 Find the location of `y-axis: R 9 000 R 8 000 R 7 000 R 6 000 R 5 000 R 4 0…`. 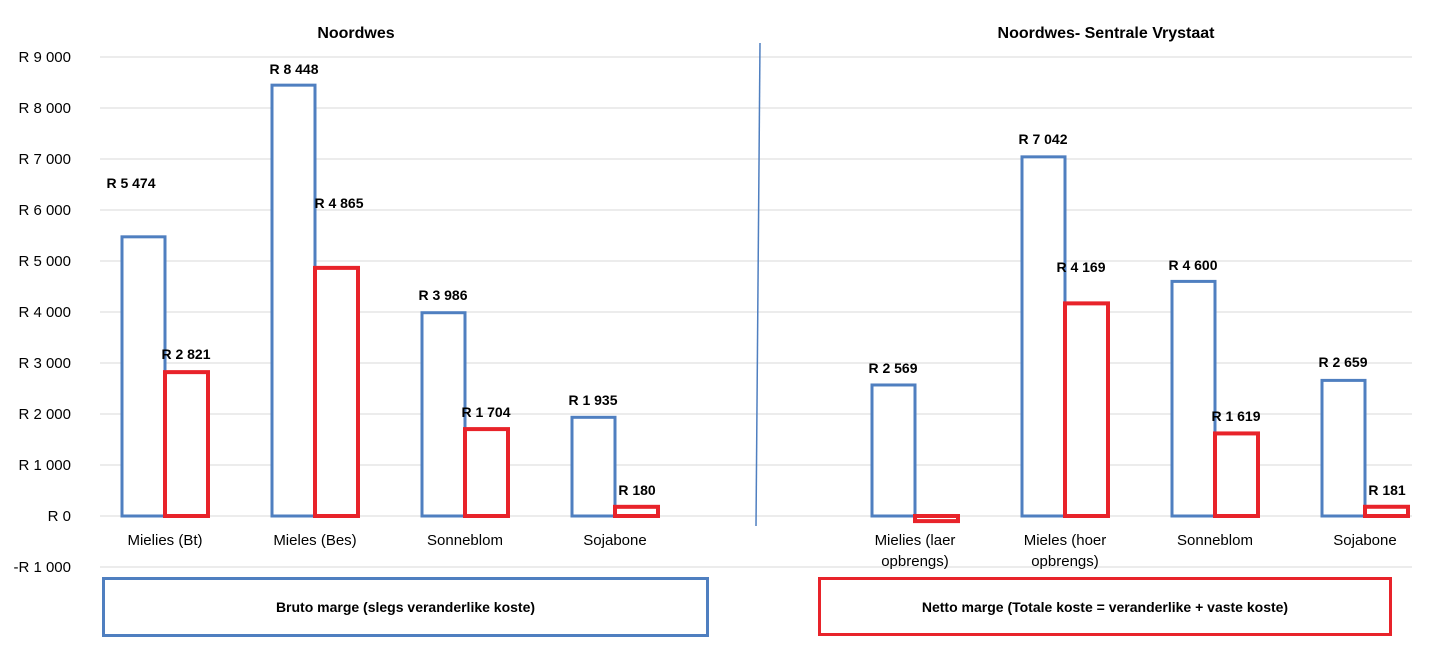

y-axis: R 9 000 R 8 000 R 7 000 R 6 000 R 5 000 R 4 0… is located at coordinates (42, 312).